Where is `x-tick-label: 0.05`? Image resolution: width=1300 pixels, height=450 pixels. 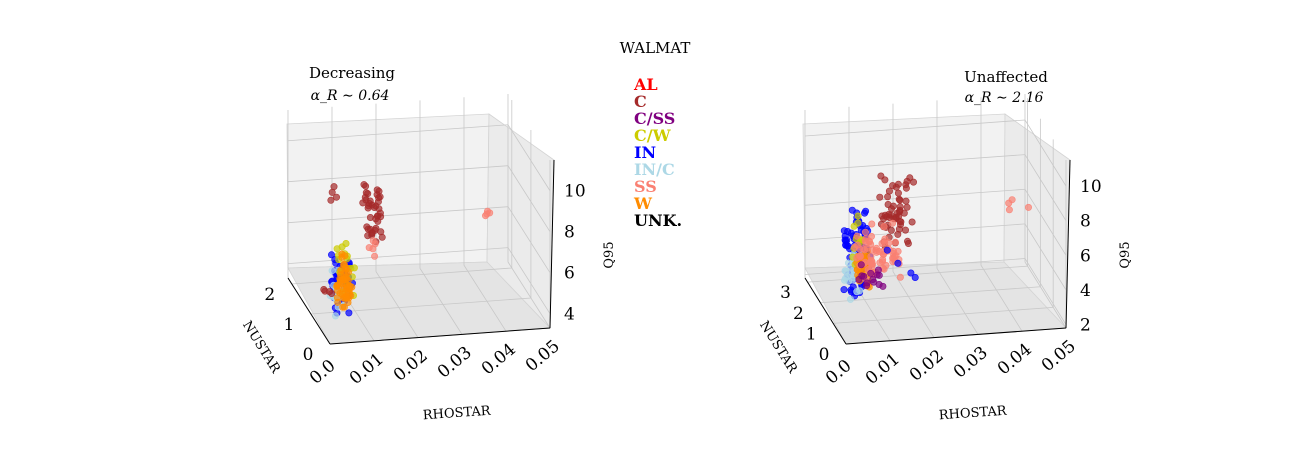 x-tick-label: 0.05 is located at coordinates (1059, 356).